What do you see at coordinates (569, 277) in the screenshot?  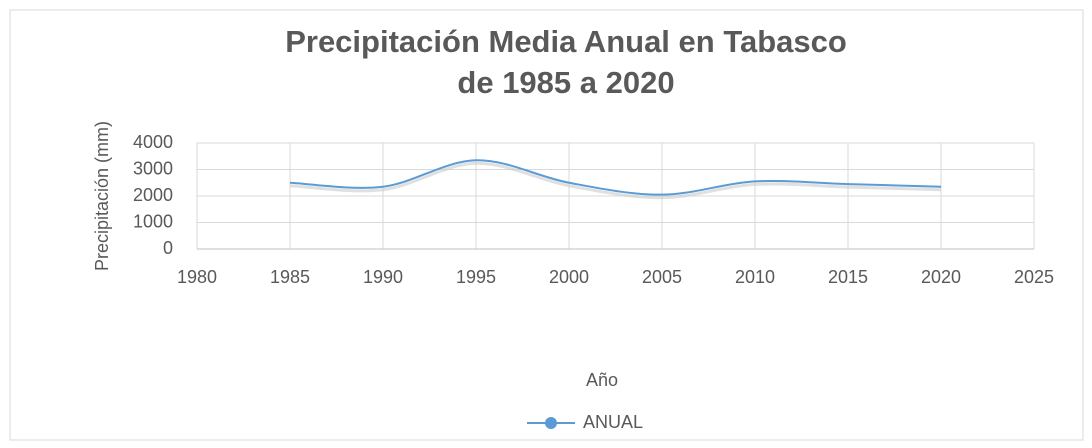 I see `x-tick-label: 2000` at bounding box center [569, 277].